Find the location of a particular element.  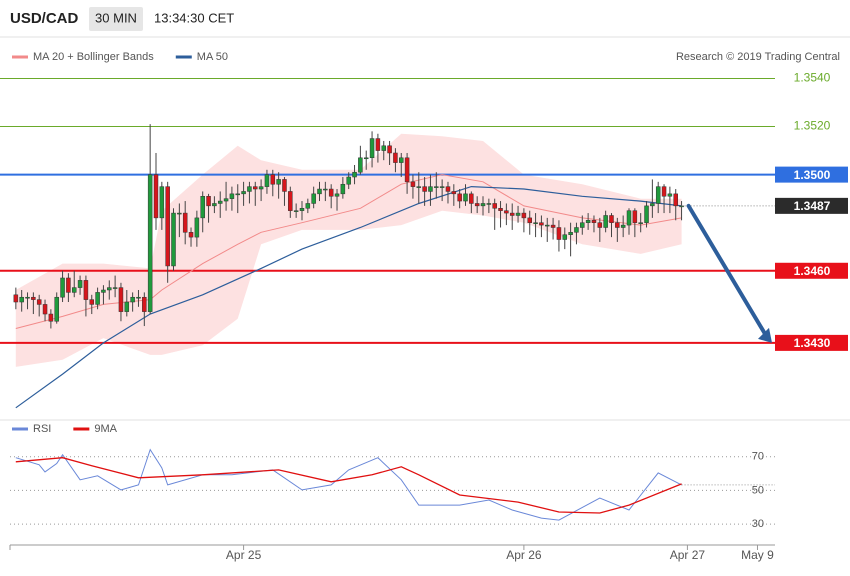

y-tick-label: 1.3520 is located at coordinates (812, 126).